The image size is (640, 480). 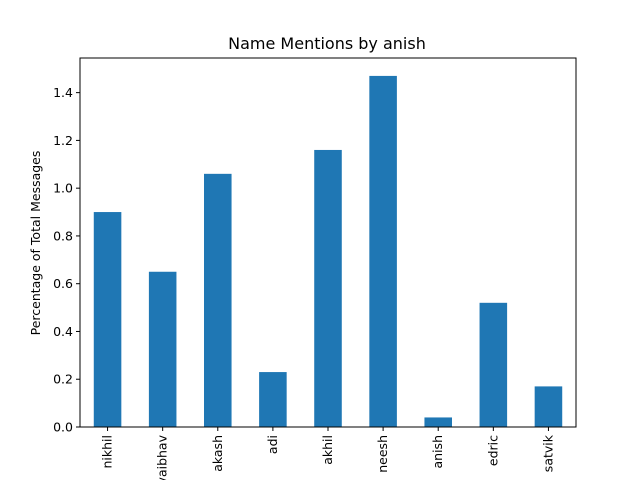 What do you see at coordinates (63, 92) in the screenshot?
I see `y-tick-label: 1.4` at bounding box center [63, 92].